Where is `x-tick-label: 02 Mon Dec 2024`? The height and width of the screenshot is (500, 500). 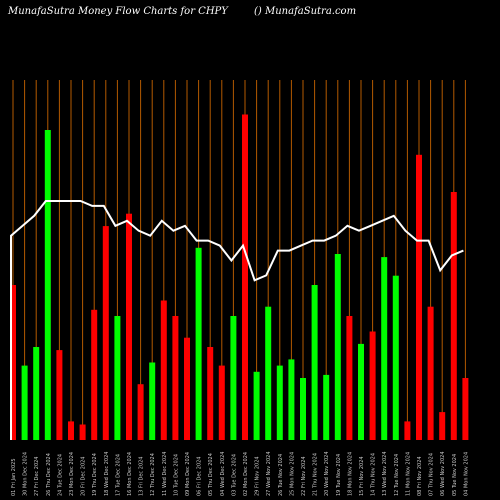 x-tick-label: 02 Mon Dec 2024 is located at coordinates (246, 474).